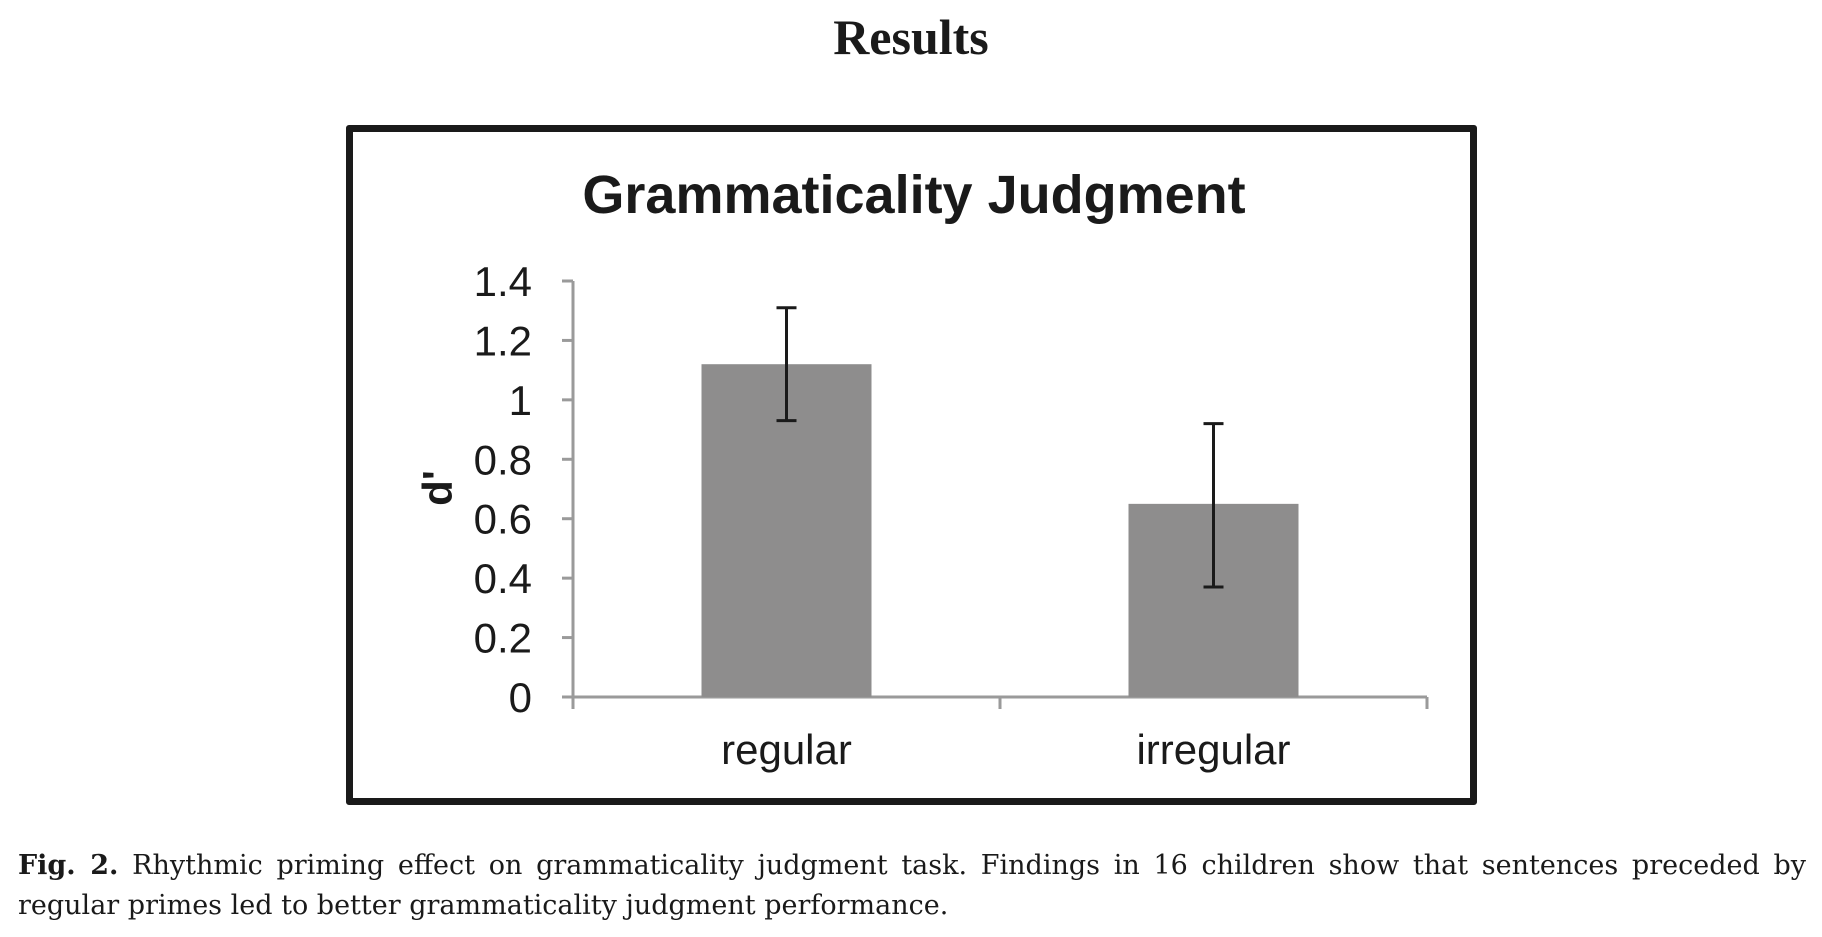 This screenshot has width=1822, height=937. Describe the element at coordinates (913, 195) in the screenshot. I see `chart-title: Grammaticality Judgment` at that location.